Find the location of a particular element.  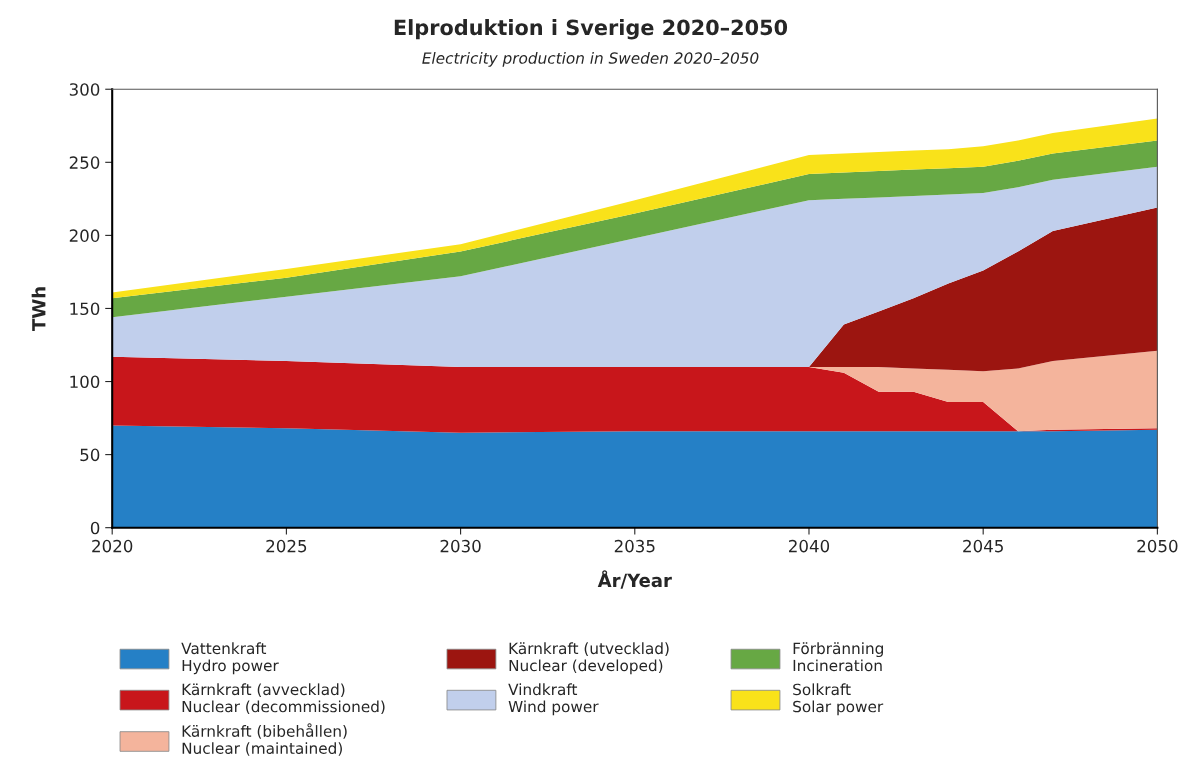

x-tick-label: 2035 is located at coordinates (634, 546).